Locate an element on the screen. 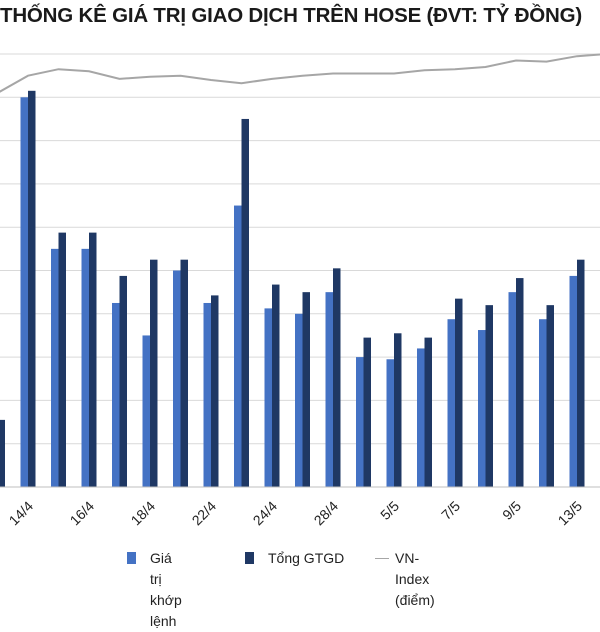 The image size is (600, 632). series-vn-index-line is located at coordinates (300, 73).